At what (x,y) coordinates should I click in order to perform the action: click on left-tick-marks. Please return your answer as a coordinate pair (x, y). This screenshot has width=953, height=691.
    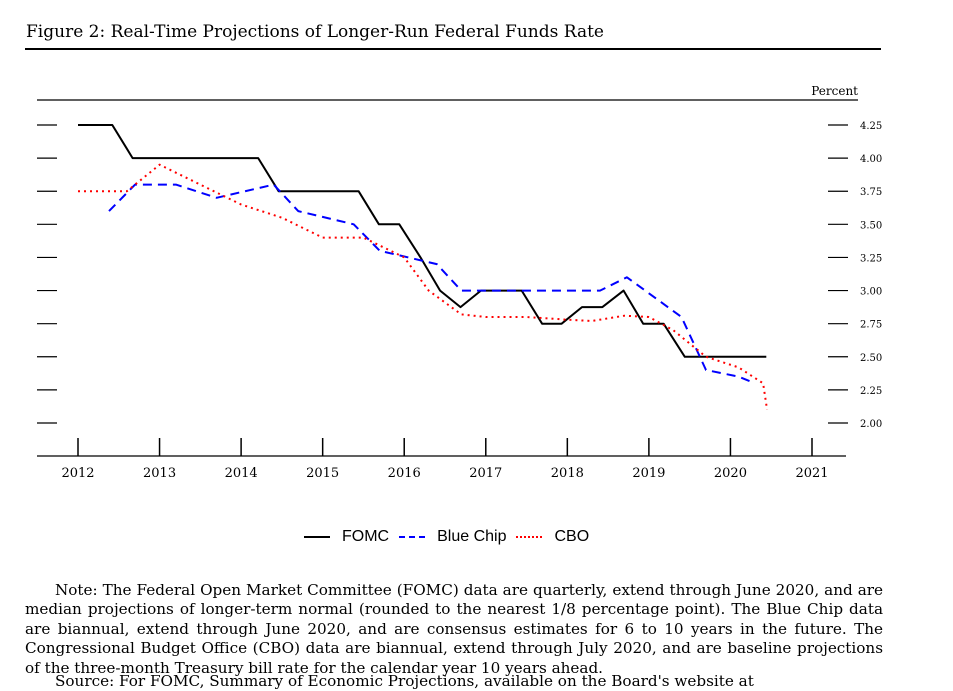
    Looking at the image, I should click on (47, 274).